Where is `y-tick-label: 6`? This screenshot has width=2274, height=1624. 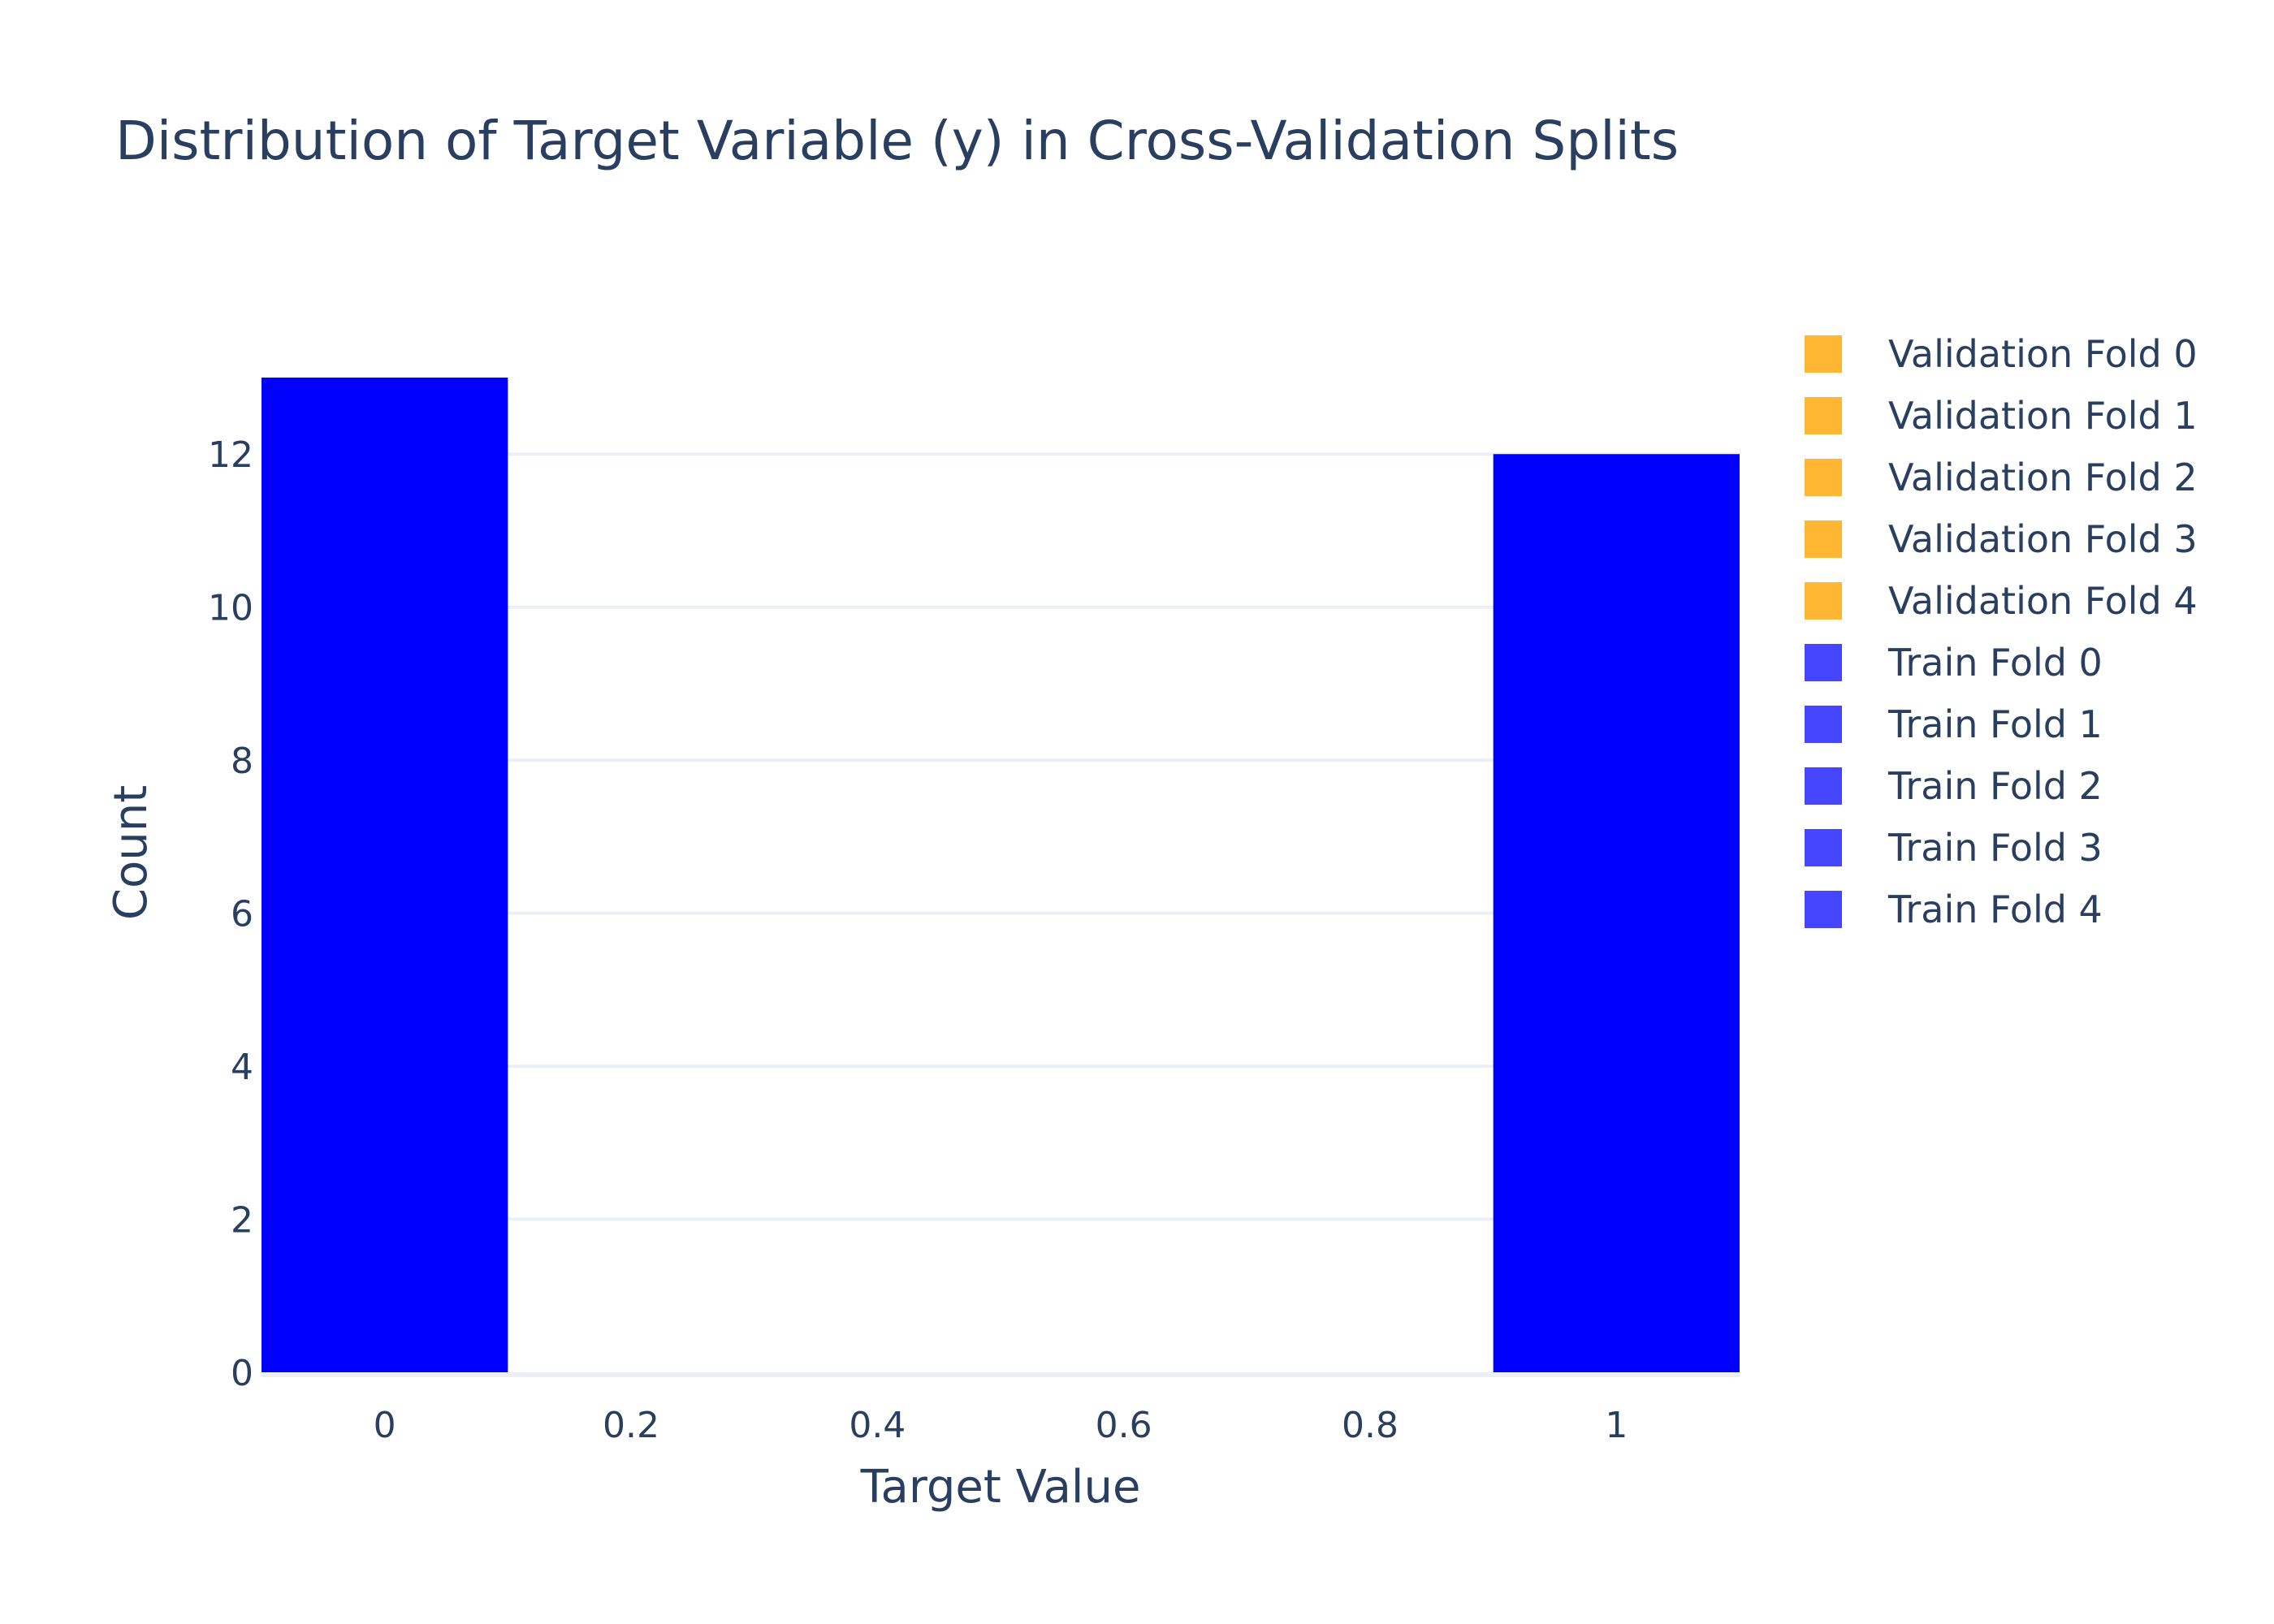
y-tick-label: 6 is located at coordinates (242, 914).